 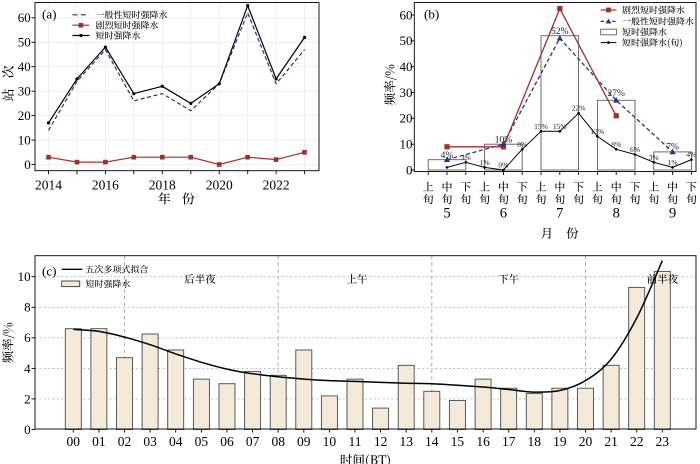 What do you see at coordinates (219, 185) in the screenshot?
I see `svg-text: 2020` at bounding box center [219, 185].